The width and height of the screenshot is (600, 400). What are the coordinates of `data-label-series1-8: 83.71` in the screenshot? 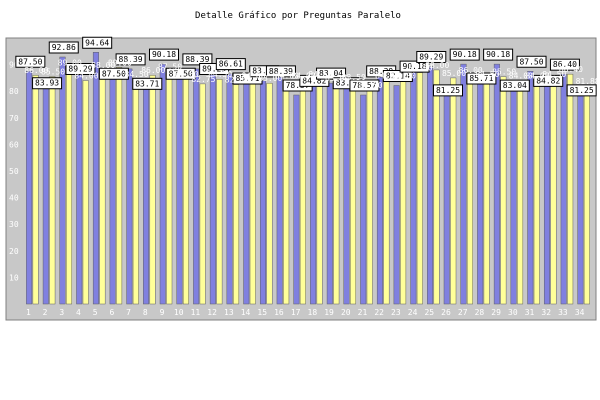 It's located at (147, 83).